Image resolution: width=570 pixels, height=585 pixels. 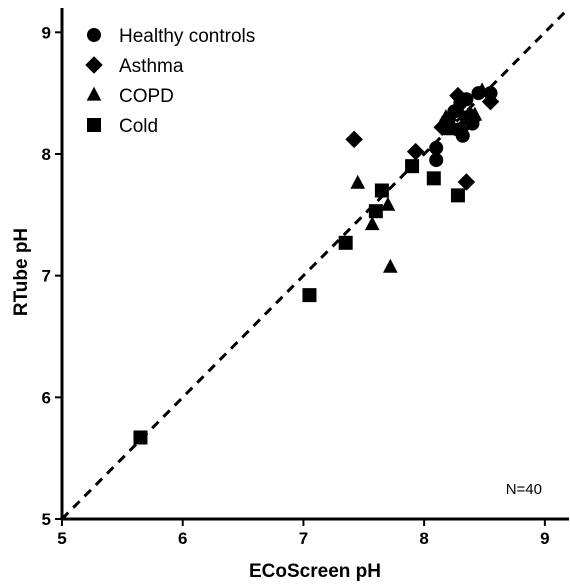 What do you see at coordinates (138, 126) in the screenshot?
I see `legend-label-cold: Cold` at bounding box center [138, 126].